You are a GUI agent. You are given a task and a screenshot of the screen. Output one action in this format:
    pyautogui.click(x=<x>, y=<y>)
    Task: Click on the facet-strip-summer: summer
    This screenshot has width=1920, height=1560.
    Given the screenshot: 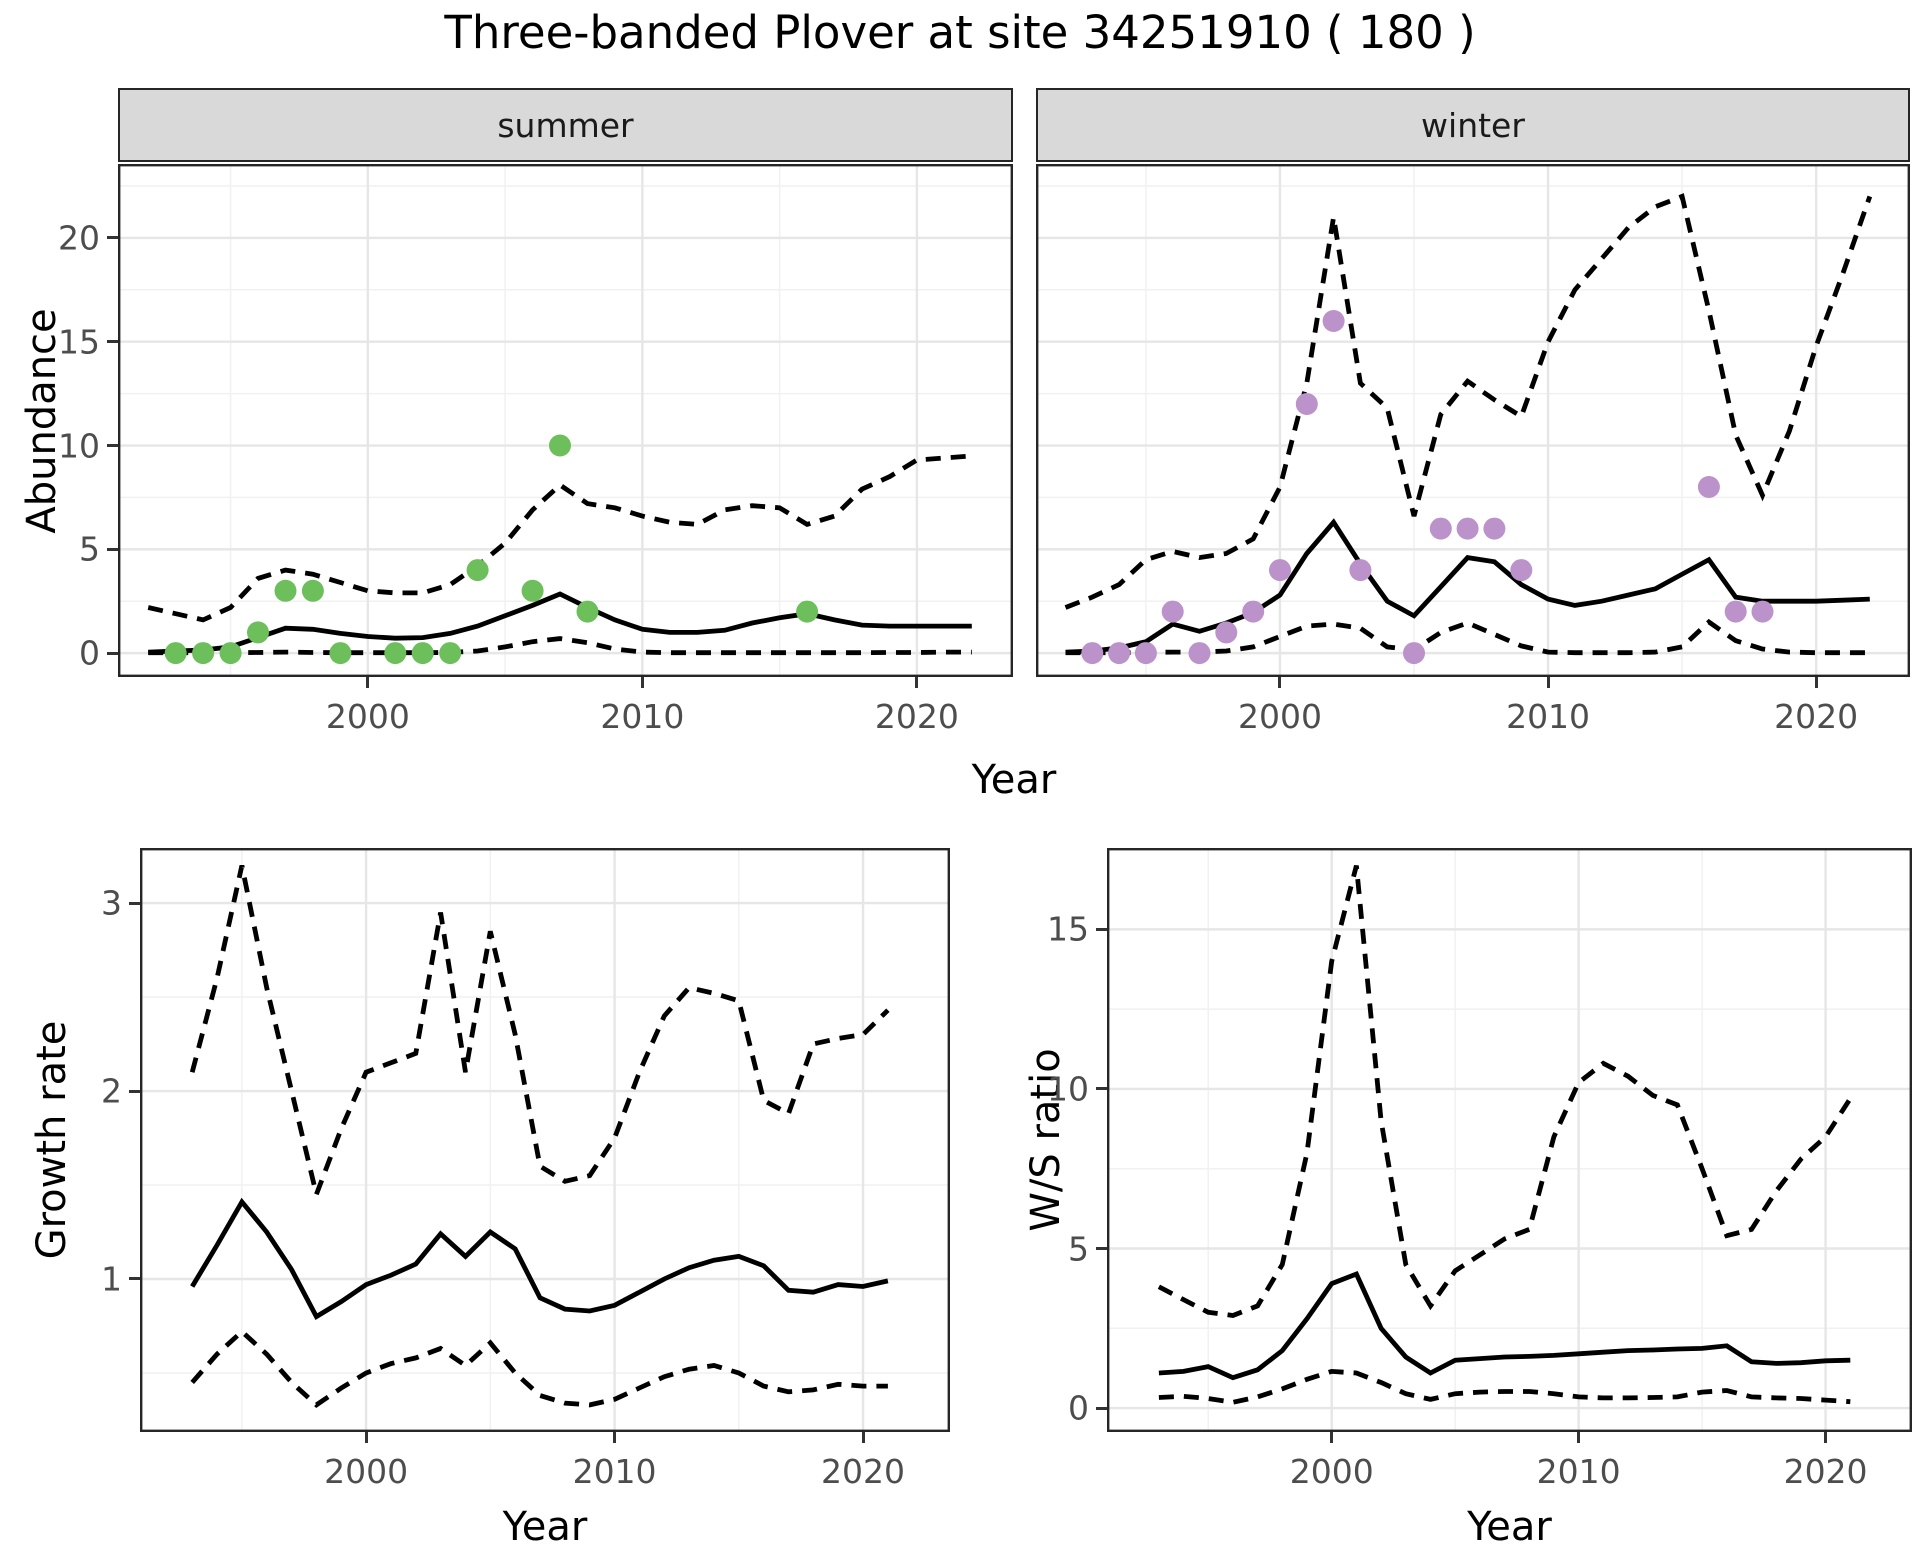 What is the action you would take?
    pyautogui.click(x=565, y=125)
    